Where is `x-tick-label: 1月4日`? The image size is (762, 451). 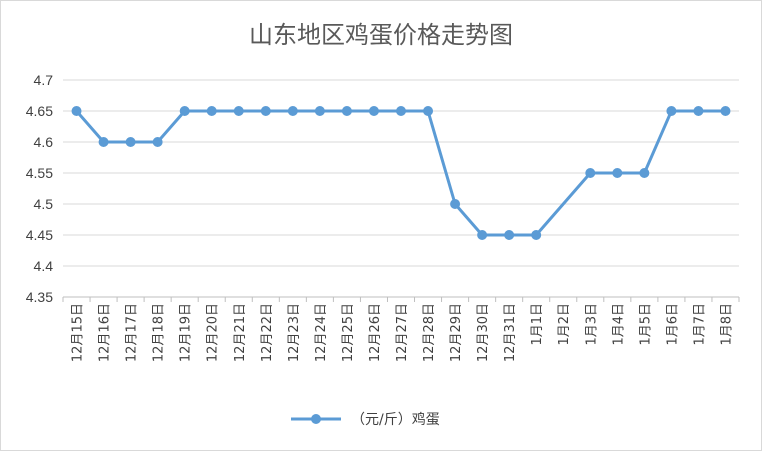
x-tick-label: 1月4日 is located at coordinates (618, 324).